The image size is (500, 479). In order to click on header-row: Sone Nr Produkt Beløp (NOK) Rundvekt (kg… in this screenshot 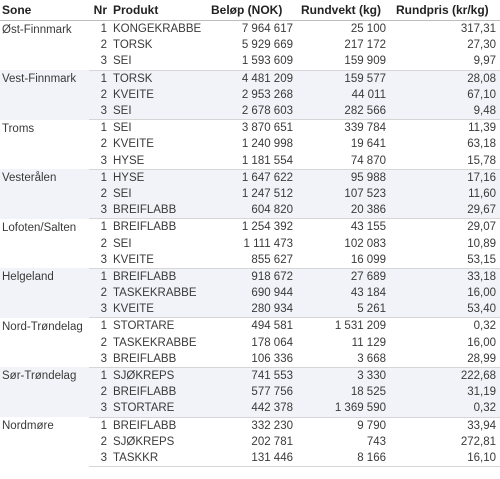, I will do `click(250, 10)`.